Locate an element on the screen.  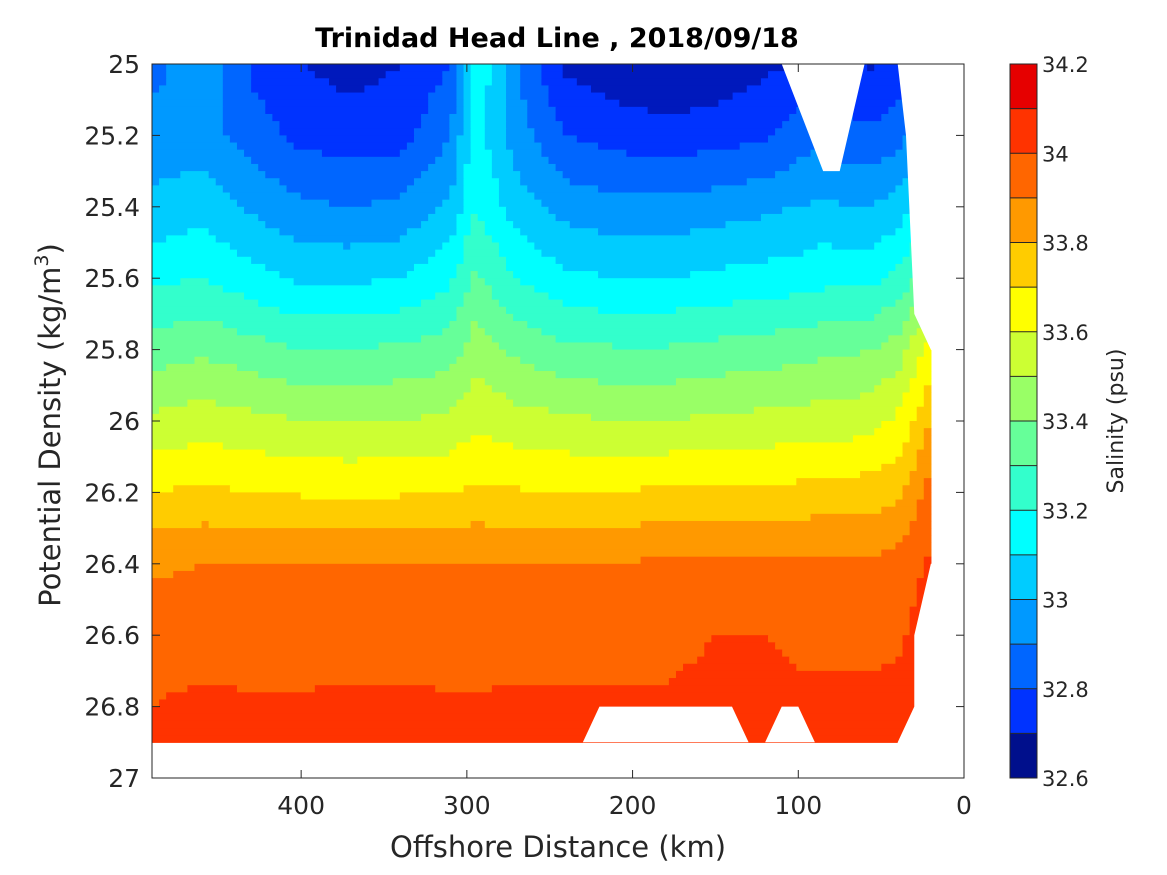
y-tick-label: 26.4 is located at coordinates (112, 564).